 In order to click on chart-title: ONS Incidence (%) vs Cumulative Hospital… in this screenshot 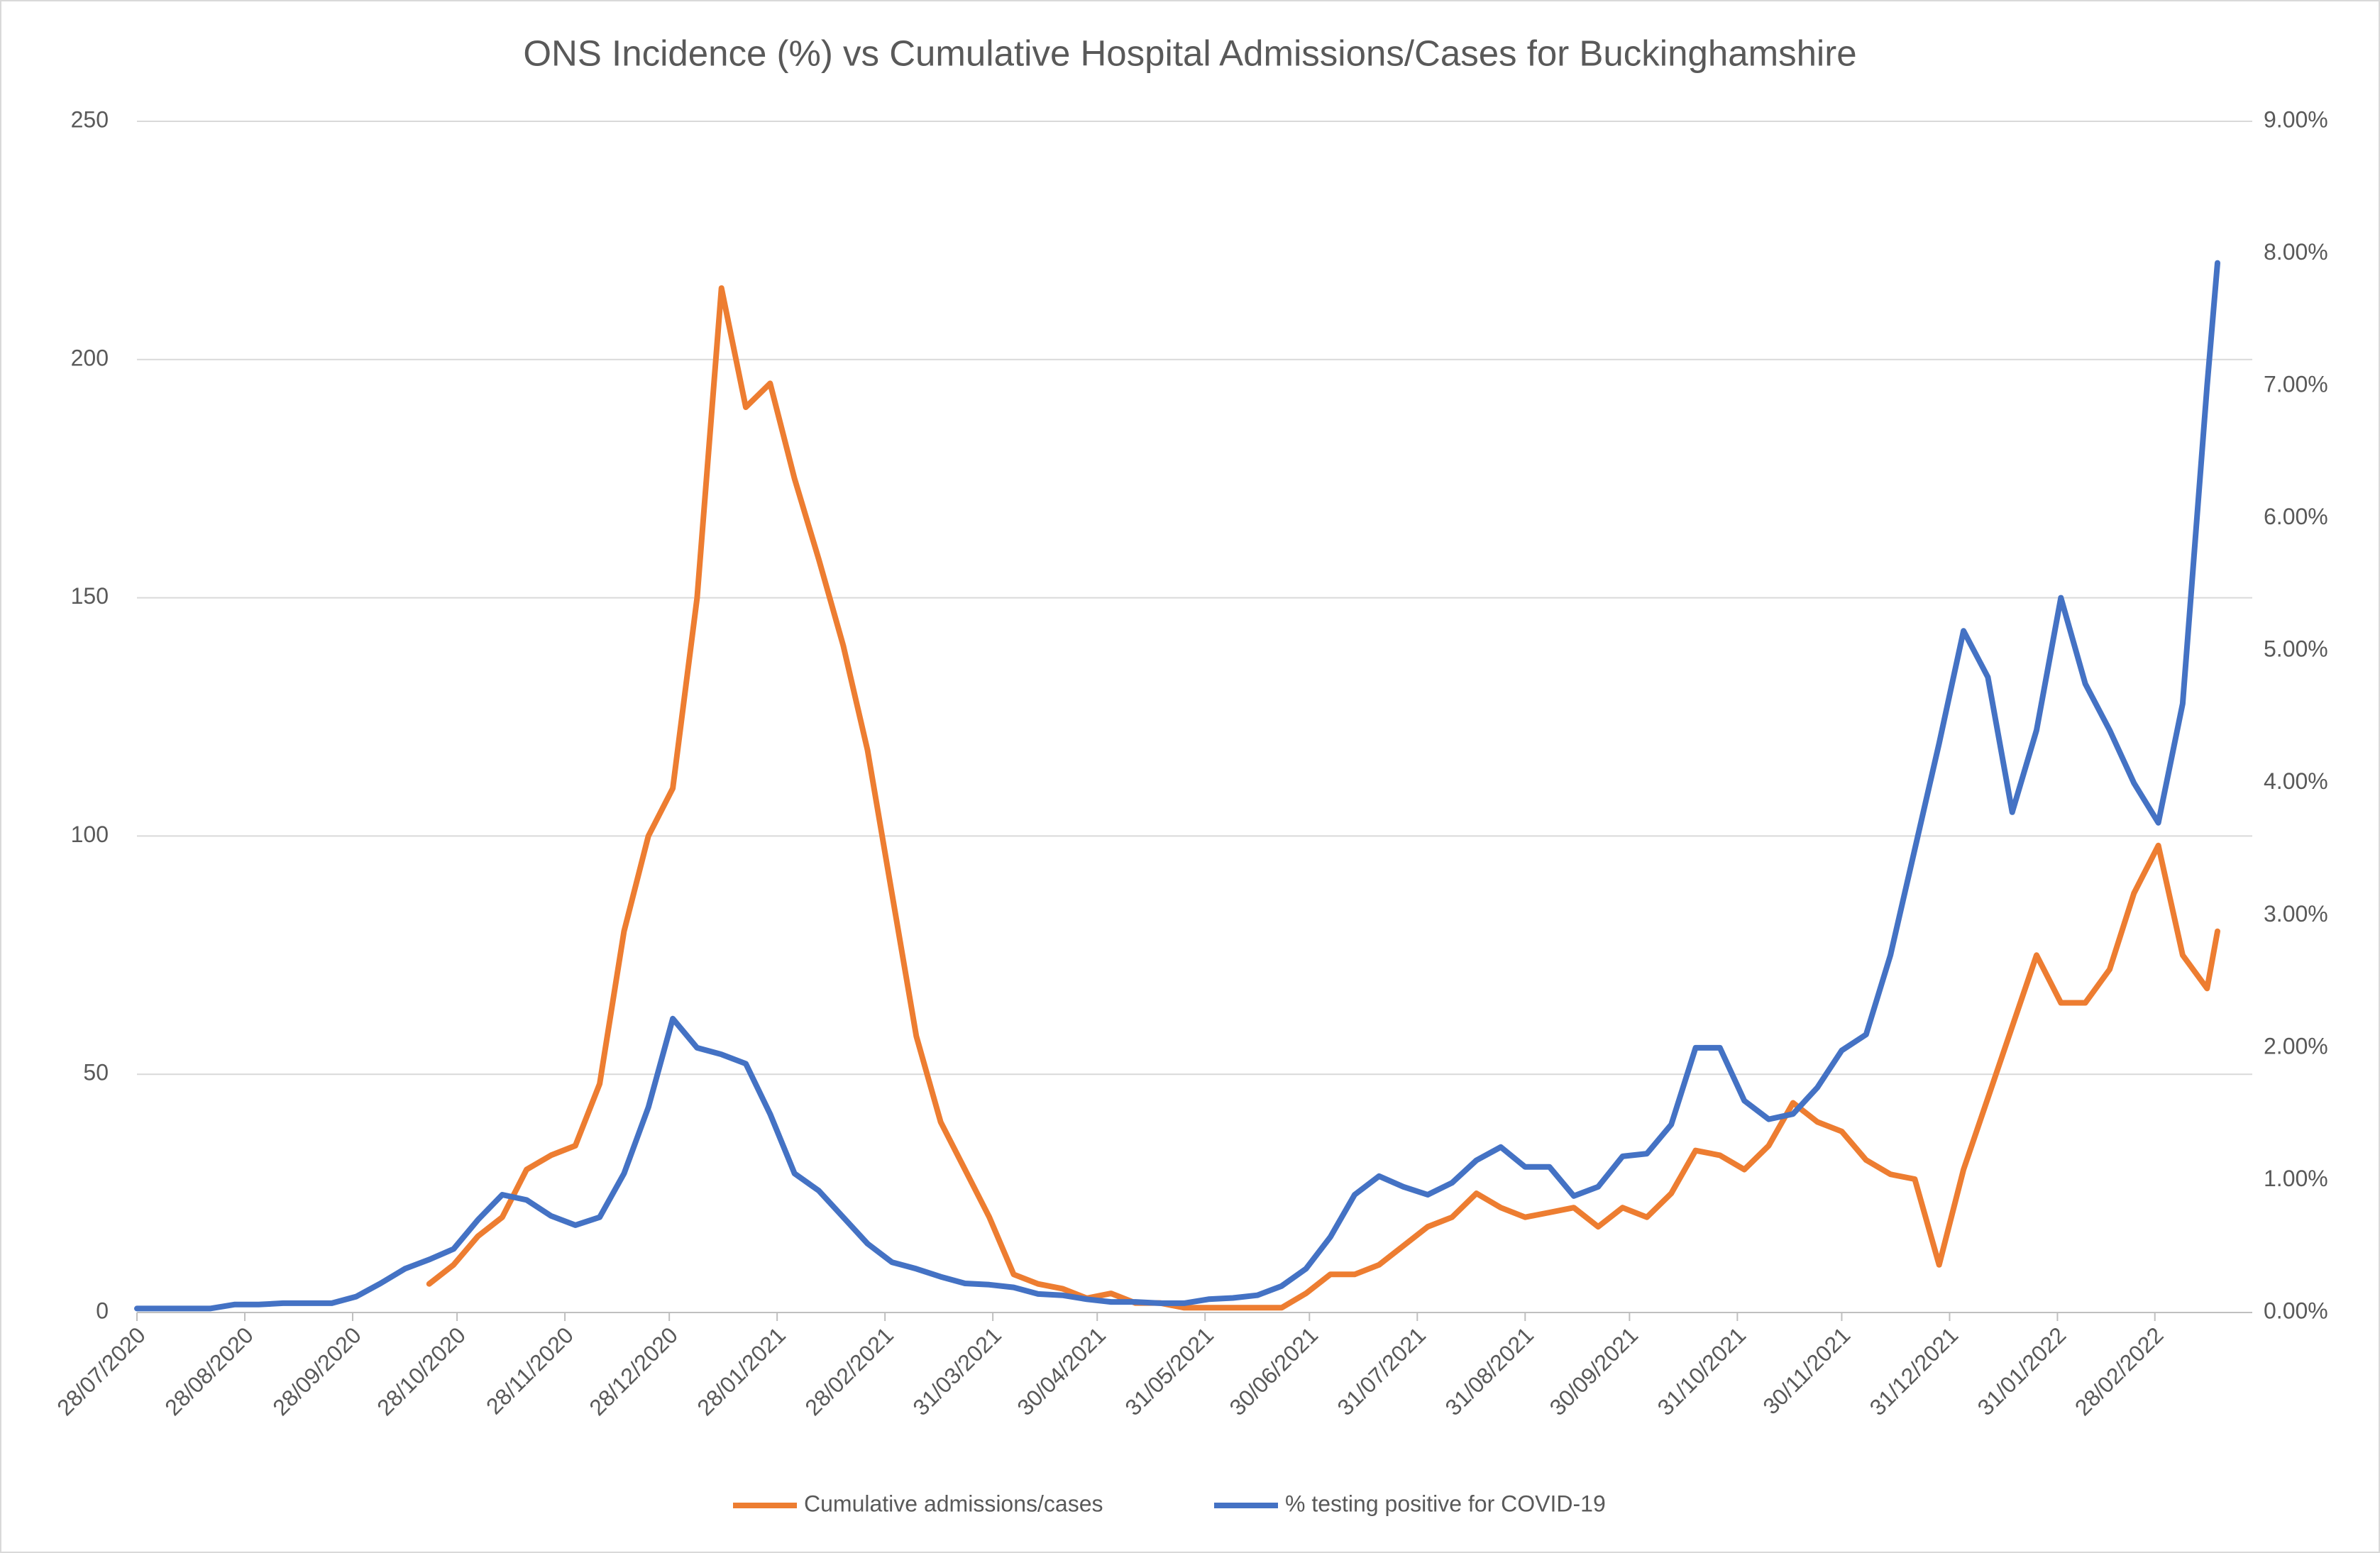, I will do `click(1189, 53)`.